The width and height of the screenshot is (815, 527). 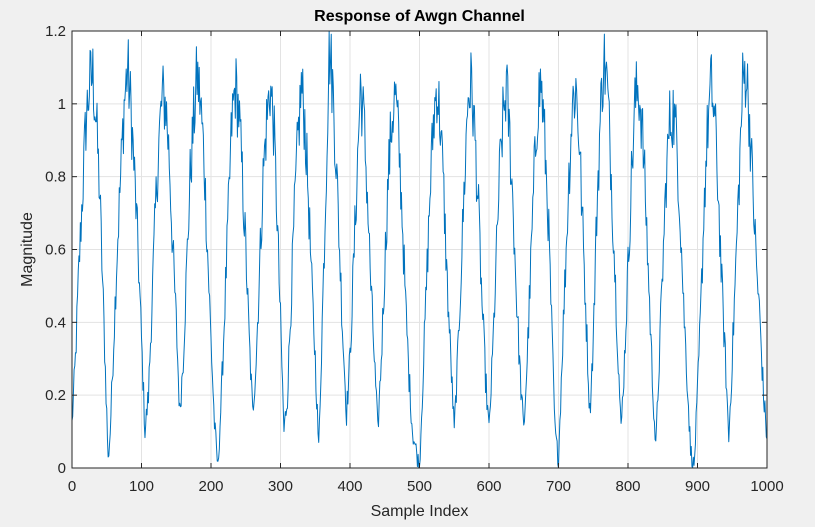 What do you see at coordinates (419, 16) in the screenshot?
I see `chart-title: Response of Awgn Channel` at bounding box center [419, 16].